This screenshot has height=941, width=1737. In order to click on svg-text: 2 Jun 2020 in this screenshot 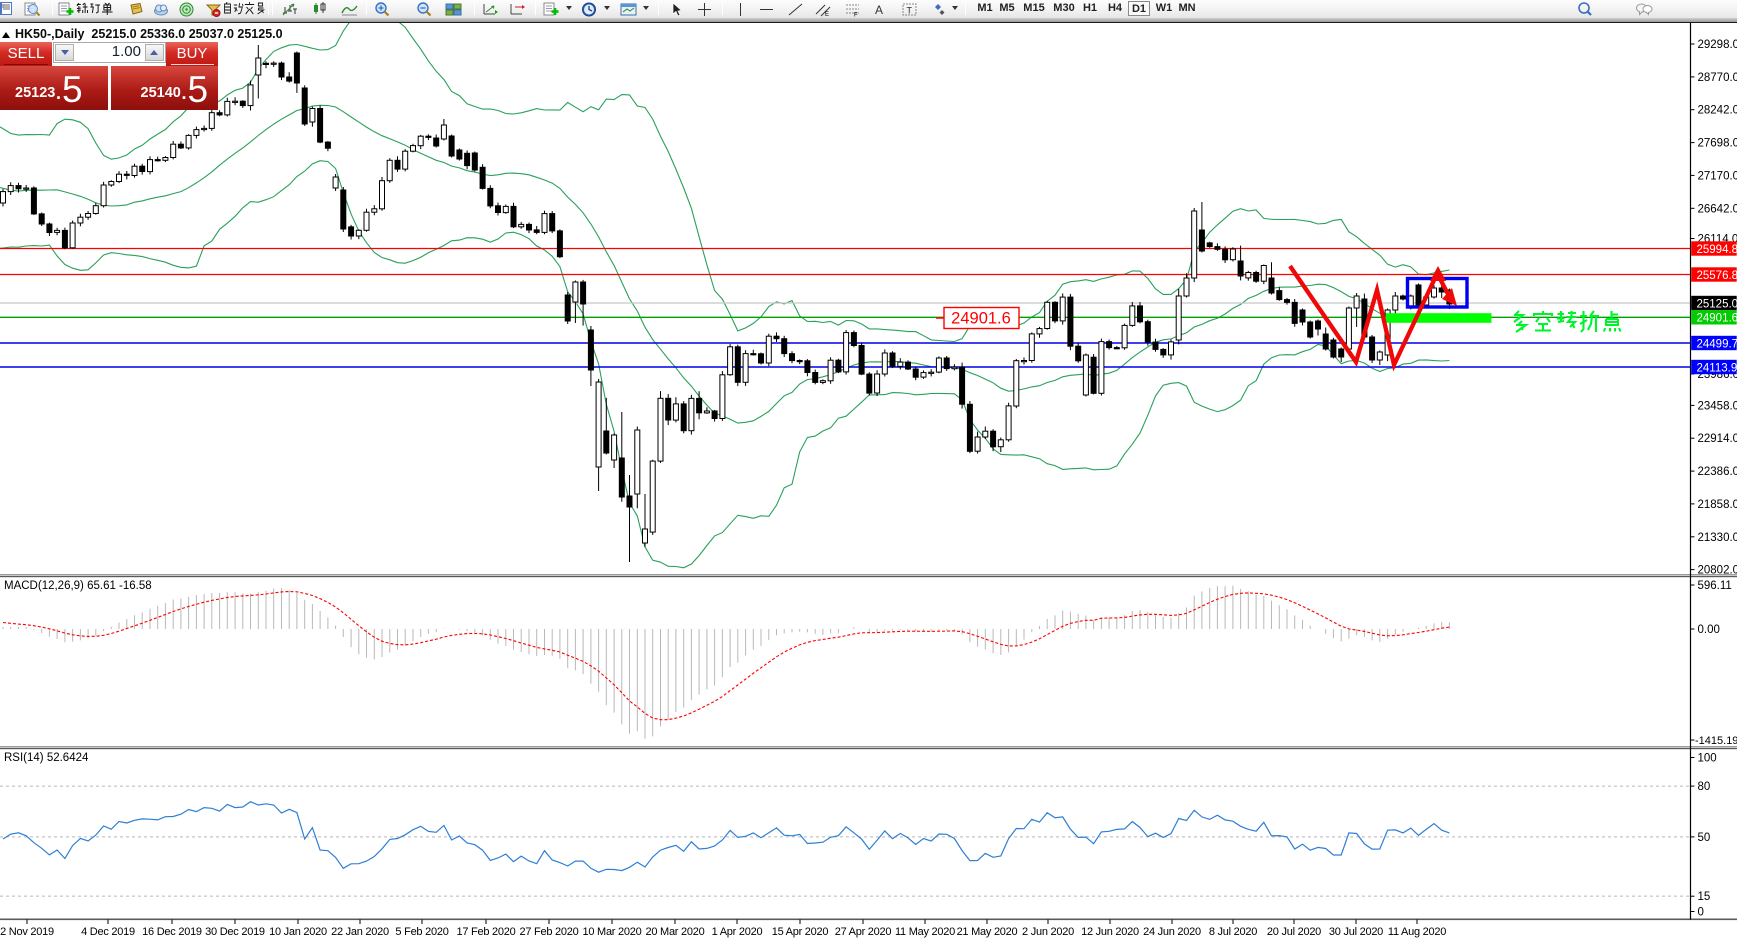, I will do `click(1048, 932)`.